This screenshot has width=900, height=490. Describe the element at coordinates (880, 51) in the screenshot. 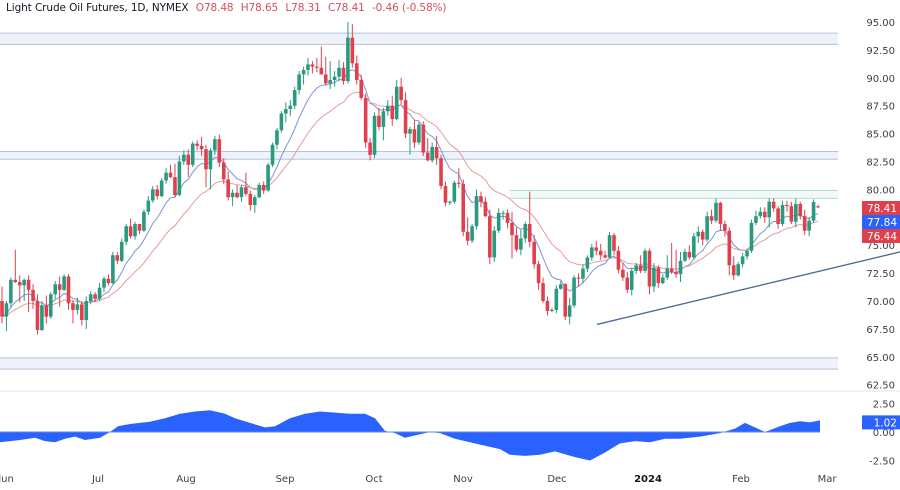

I see `price-tick-label: 92.50` at that location.